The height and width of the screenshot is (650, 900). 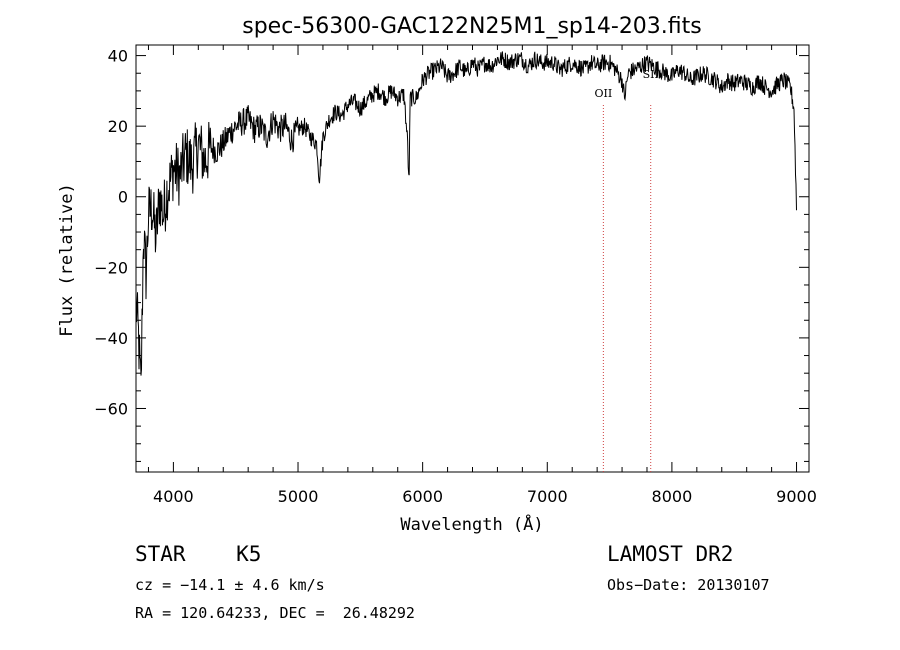 I want to click on y-tick-label: 20, so click(x=118, y=126).